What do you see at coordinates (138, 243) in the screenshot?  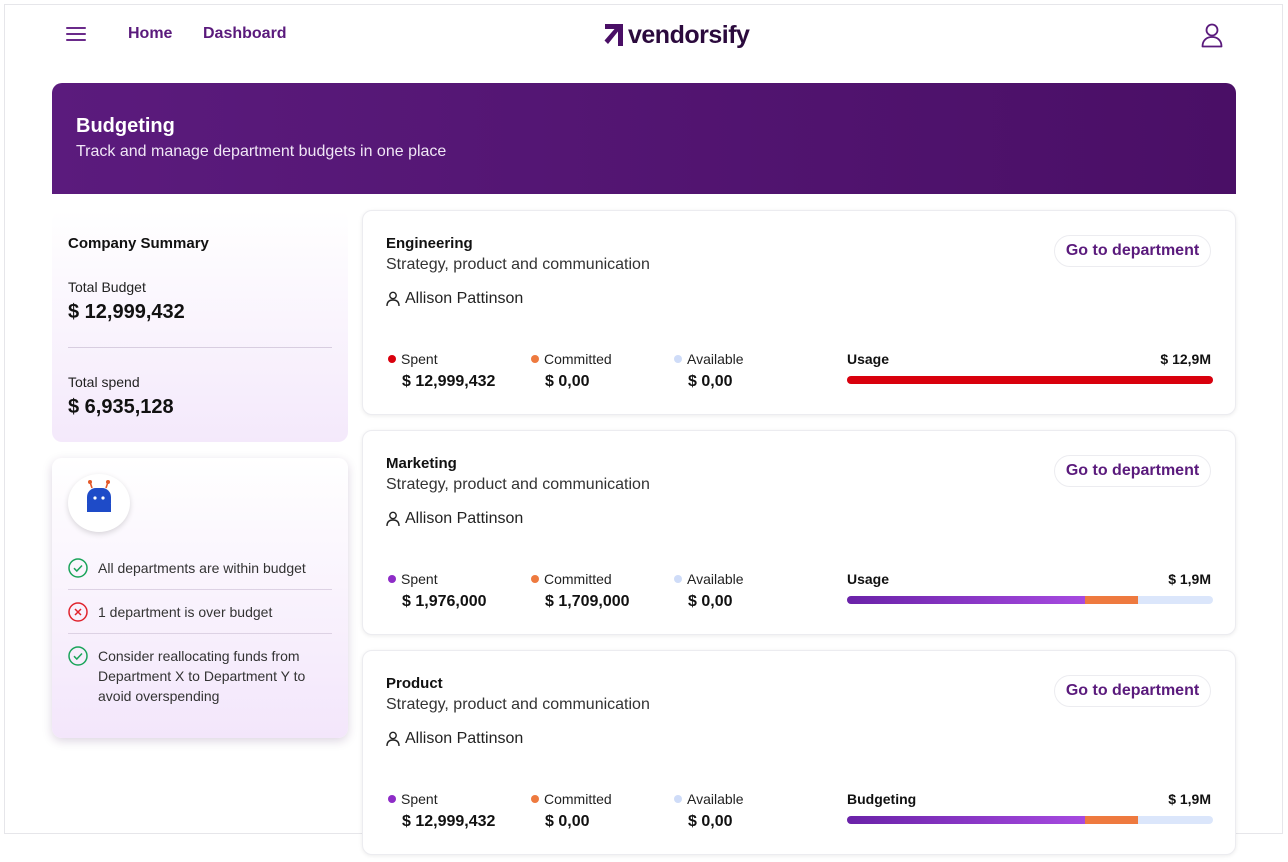 I see `summary-title: Company Summary` at bounding box center [138, 243].